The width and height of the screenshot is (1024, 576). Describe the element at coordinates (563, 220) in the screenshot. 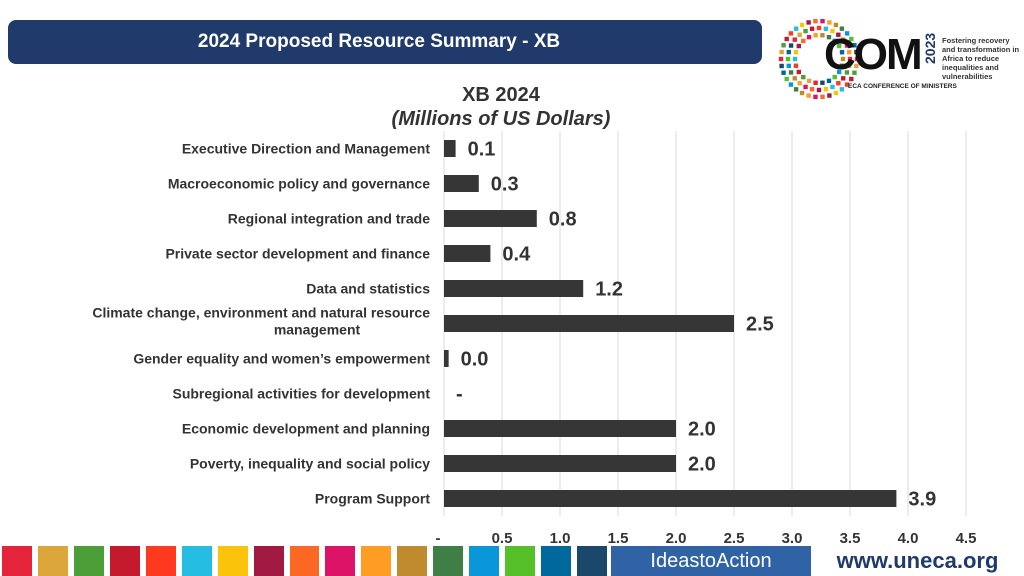

I see `data-label: 0.8` at that location.